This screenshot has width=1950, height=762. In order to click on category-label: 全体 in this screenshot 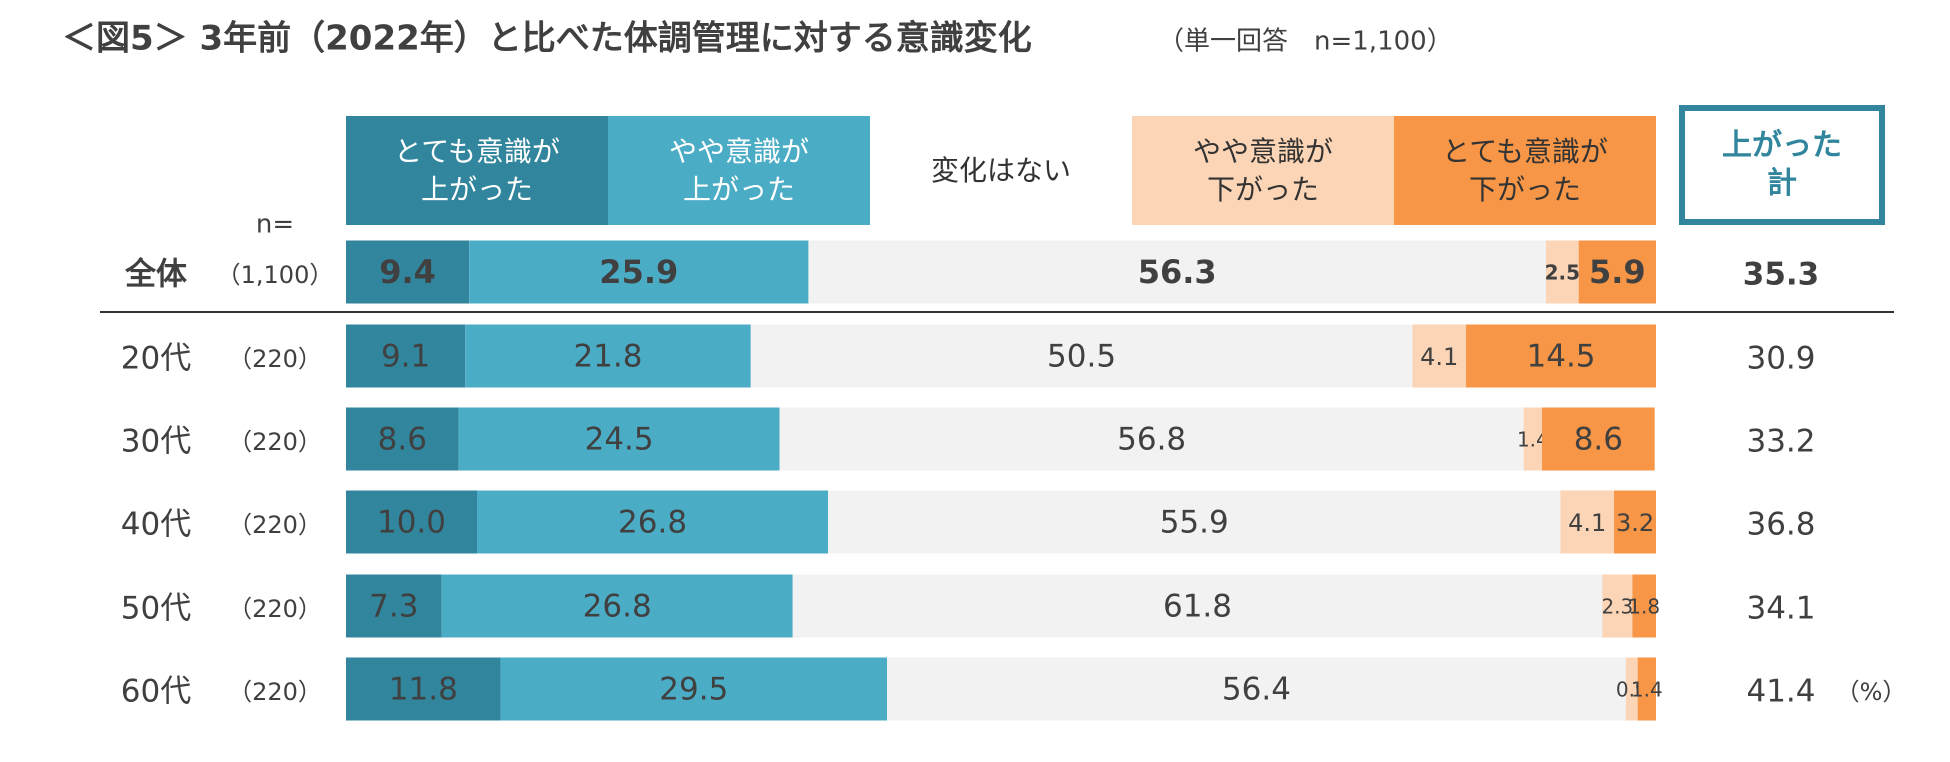, I will do `click(155, 275)`.